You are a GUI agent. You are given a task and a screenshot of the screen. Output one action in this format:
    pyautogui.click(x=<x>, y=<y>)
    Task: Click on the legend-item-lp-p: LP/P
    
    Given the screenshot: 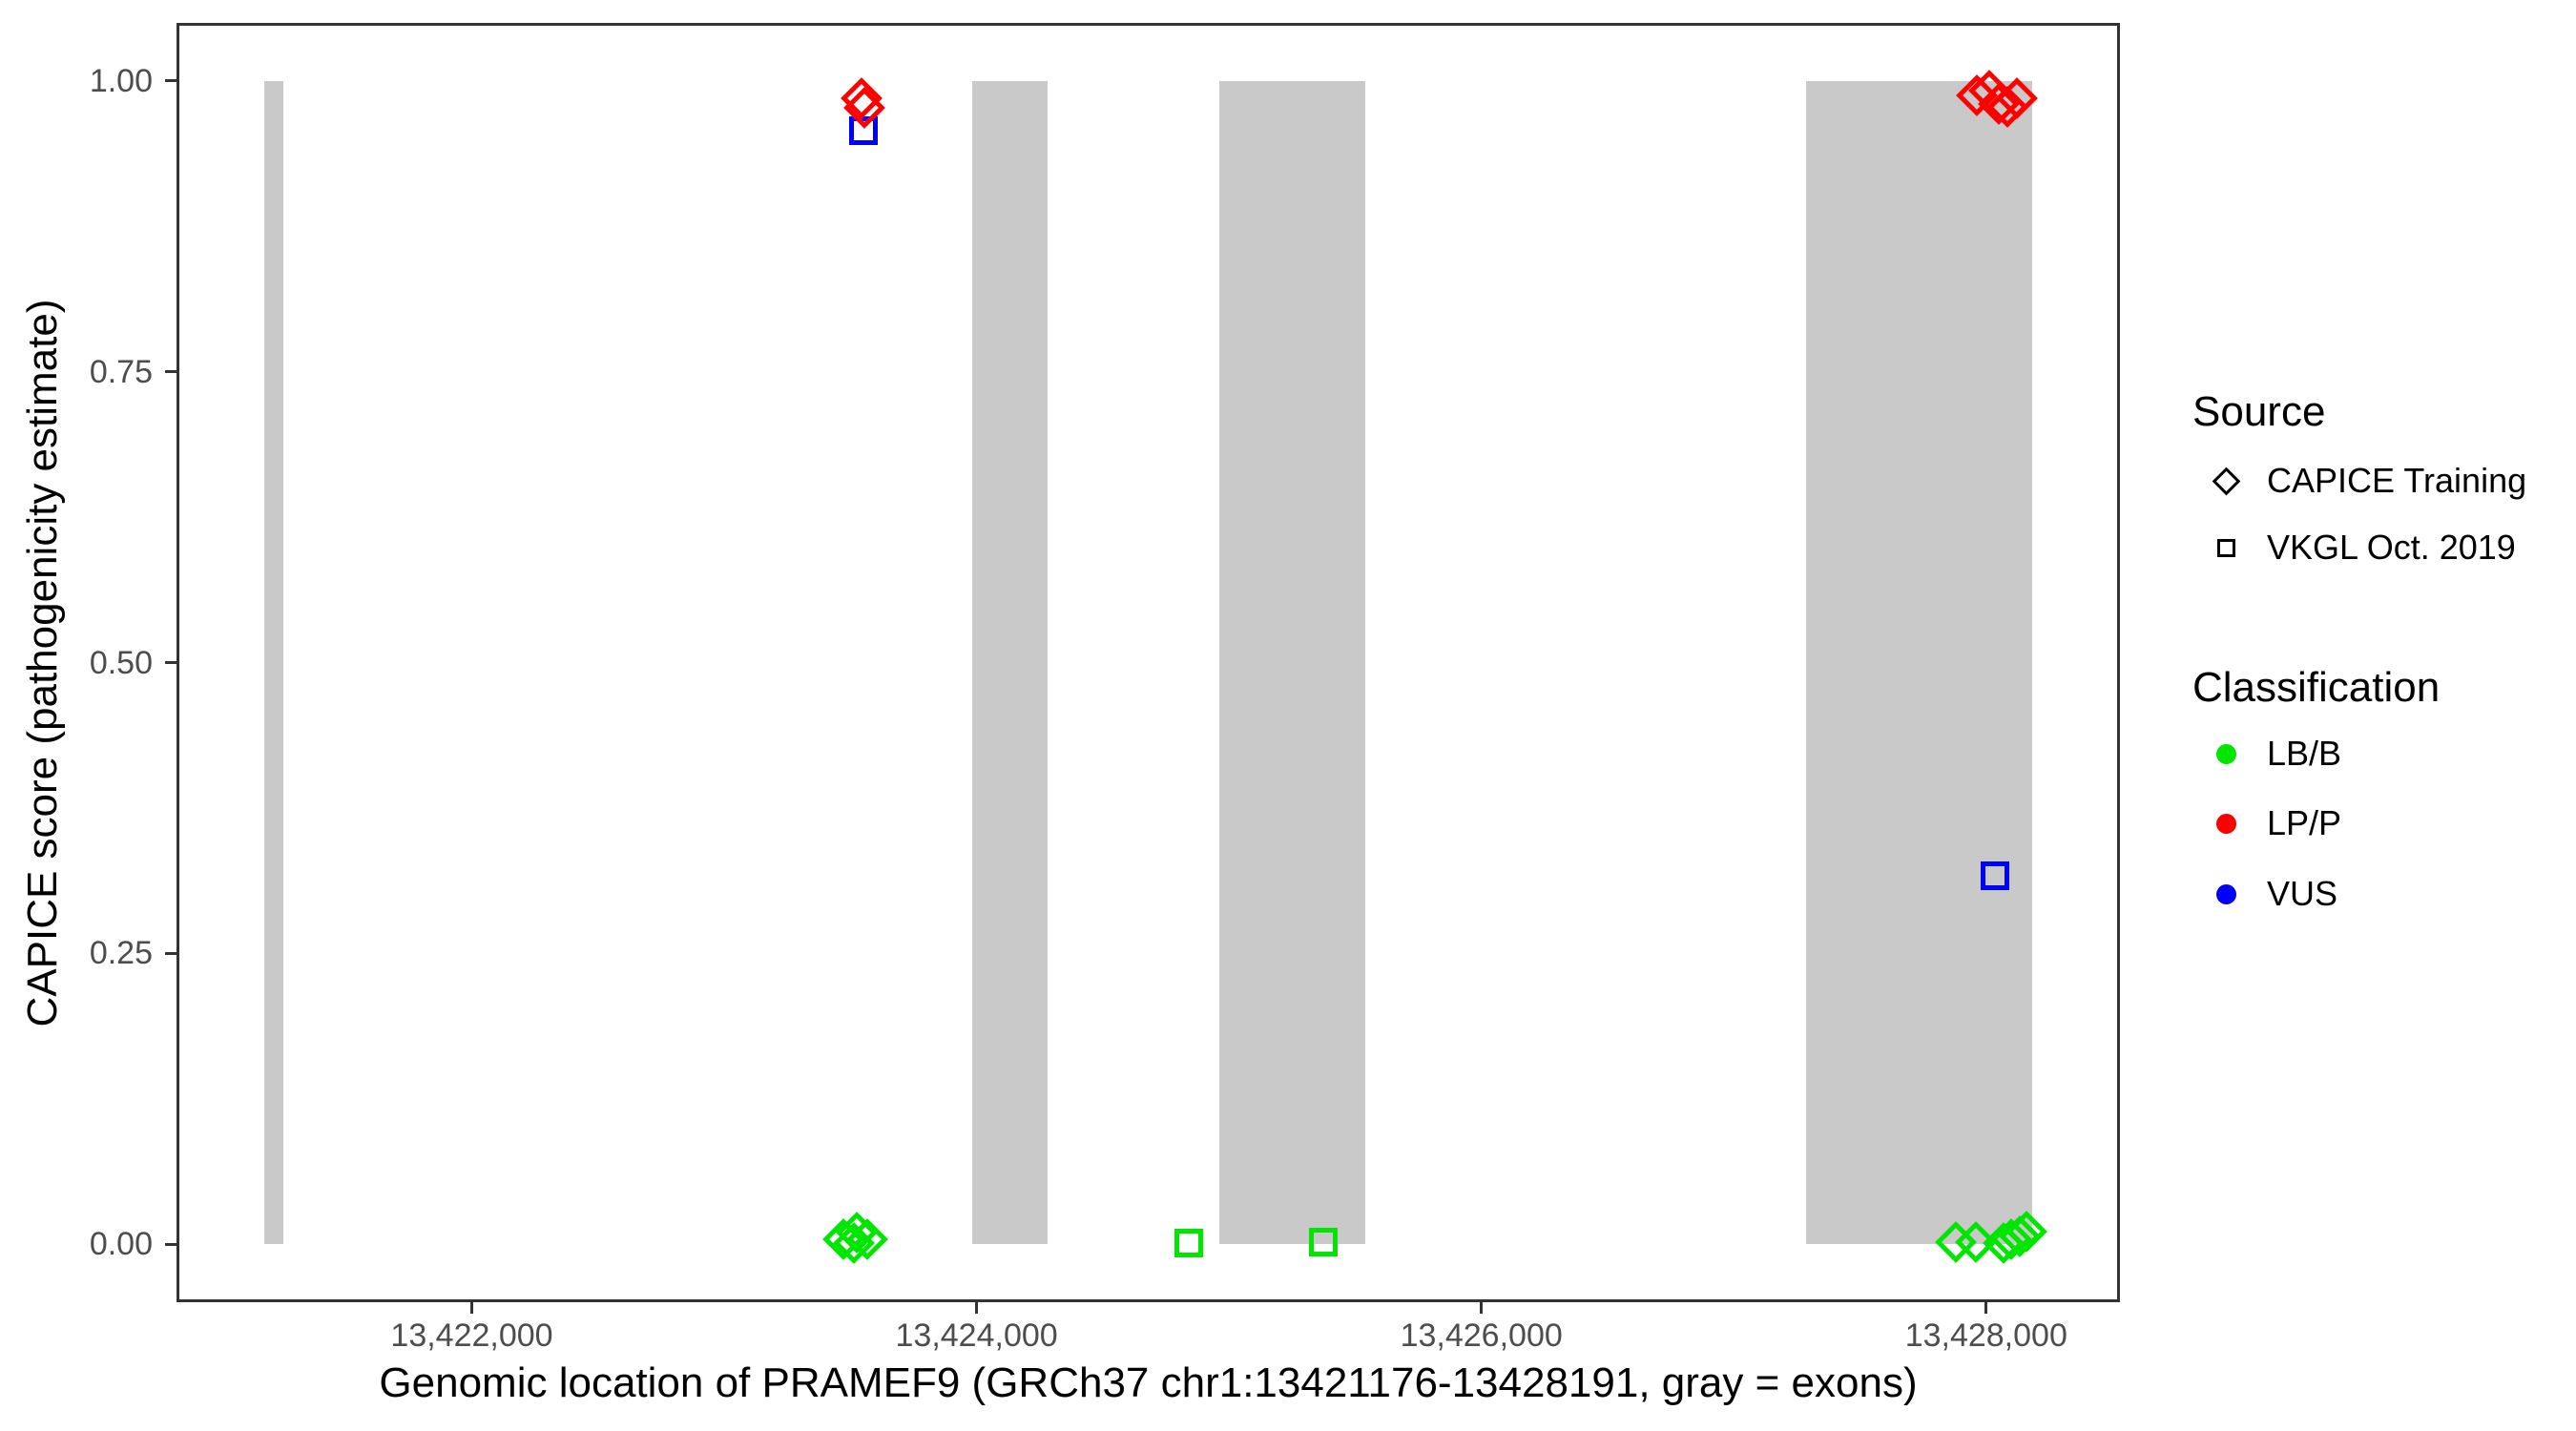 What is the action you would take?
    pyautogui.click(x=2273, y=823)
    